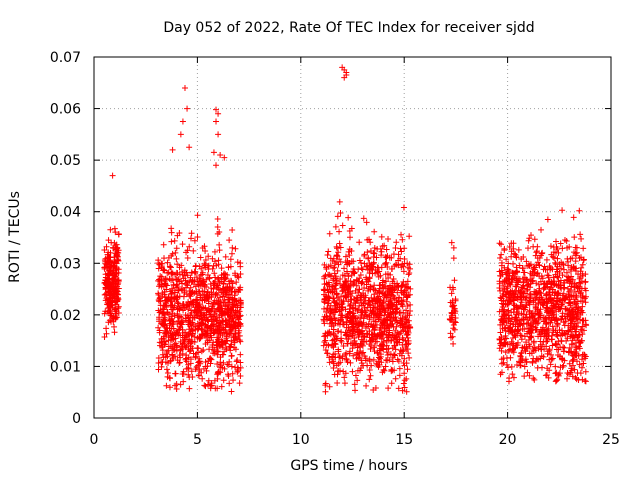 The height and width of the screenshot is (480, 640). What do you see at coordinates (348, 466) in the screenshot?
I see `x-axis-label: GPS time / hours` at bounding box center [348, 466].